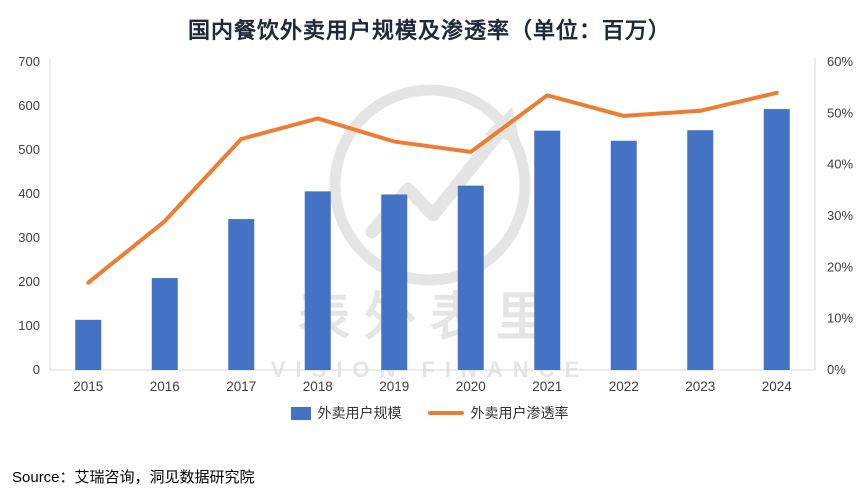 This screenshot has height=495, width=859. Describe the element at coordinates (241, 386) in the screenshot. I see `x-axis-label-2017: 2017` at that location.